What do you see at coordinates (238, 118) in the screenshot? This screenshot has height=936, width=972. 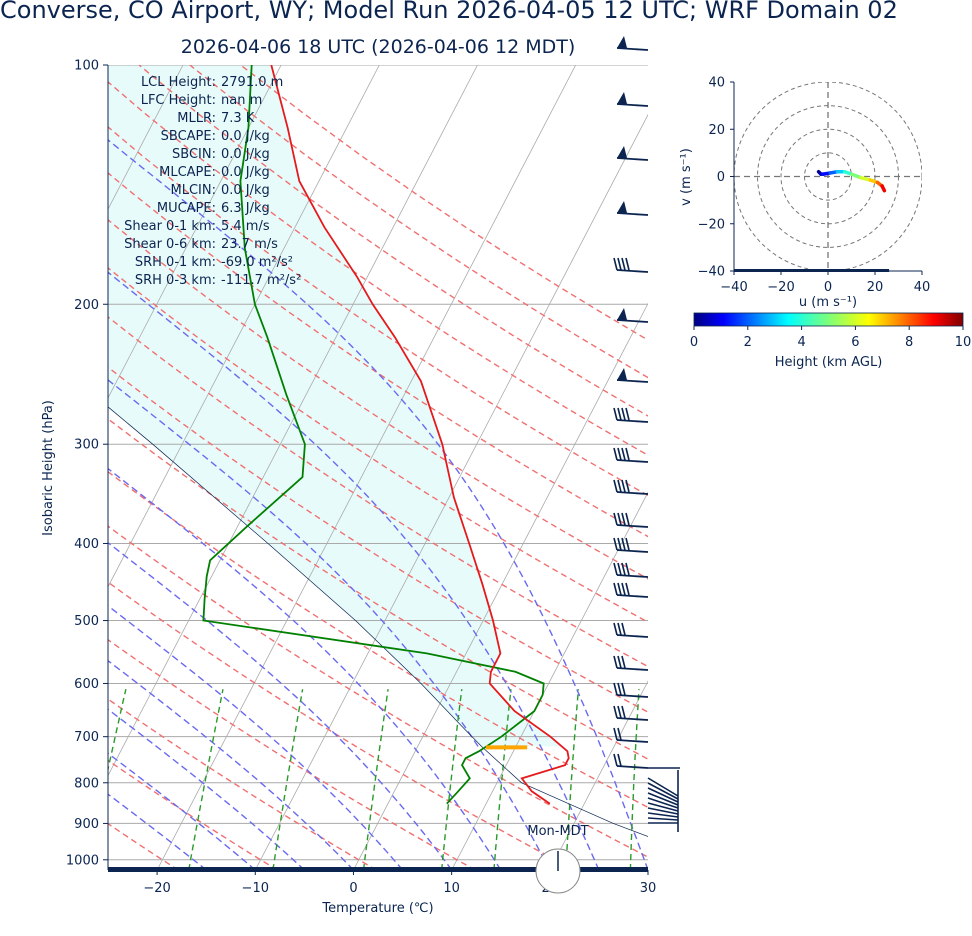 I see `stat-value: 7.3 K` at bounding box center [238, 118].